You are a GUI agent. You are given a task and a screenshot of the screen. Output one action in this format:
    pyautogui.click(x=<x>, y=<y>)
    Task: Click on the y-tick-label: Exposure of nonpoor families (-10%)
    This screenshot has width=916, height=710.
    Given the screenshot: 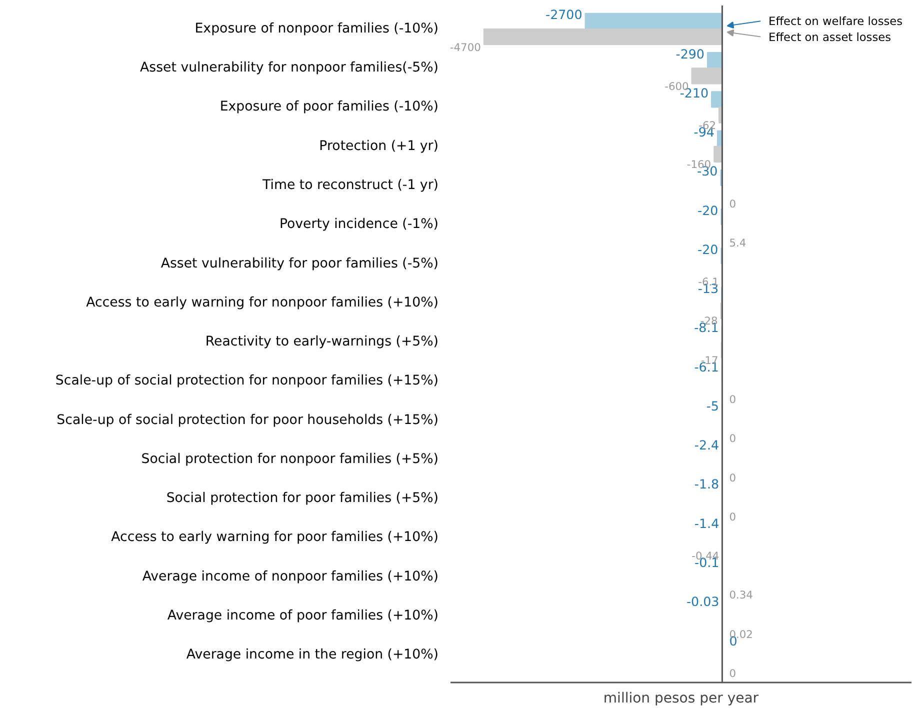 What is the action you would take?
    pyautogui.click(x=316, y=28)
    